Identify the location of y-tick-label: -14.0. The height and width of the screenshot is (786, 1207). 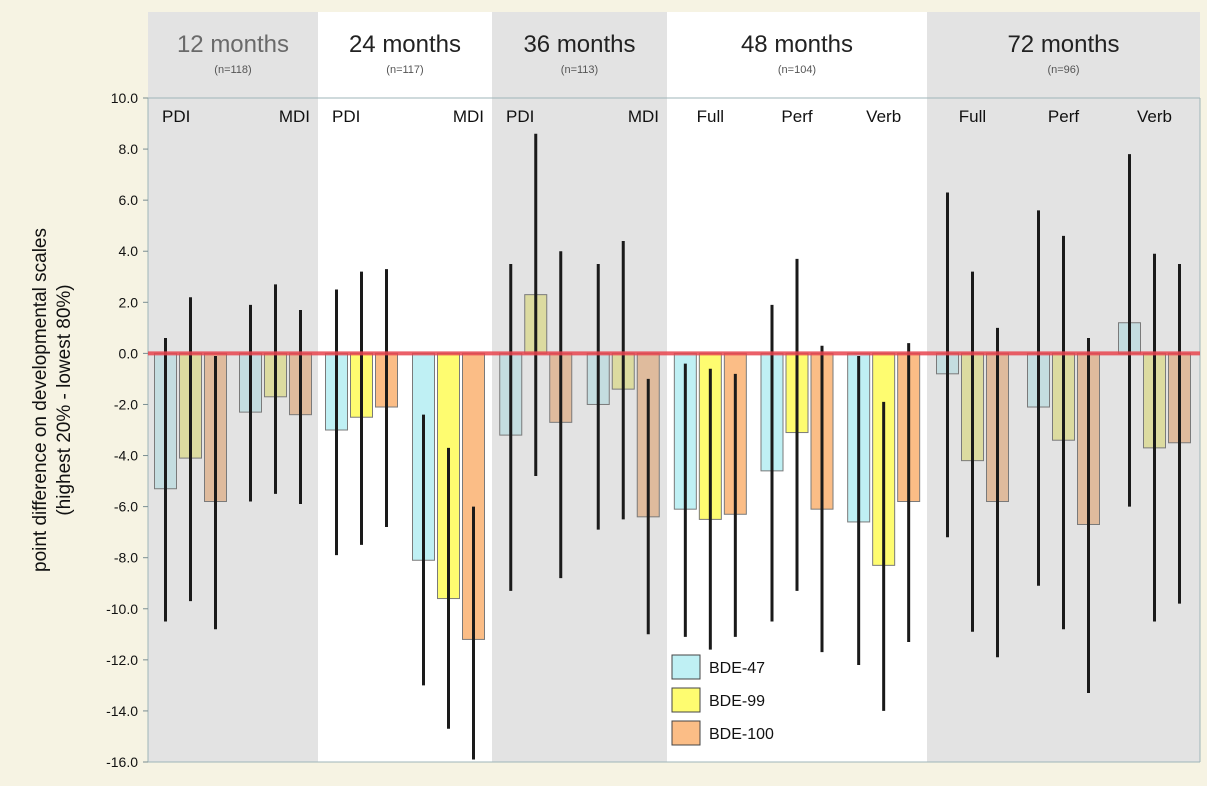
(122, 711).